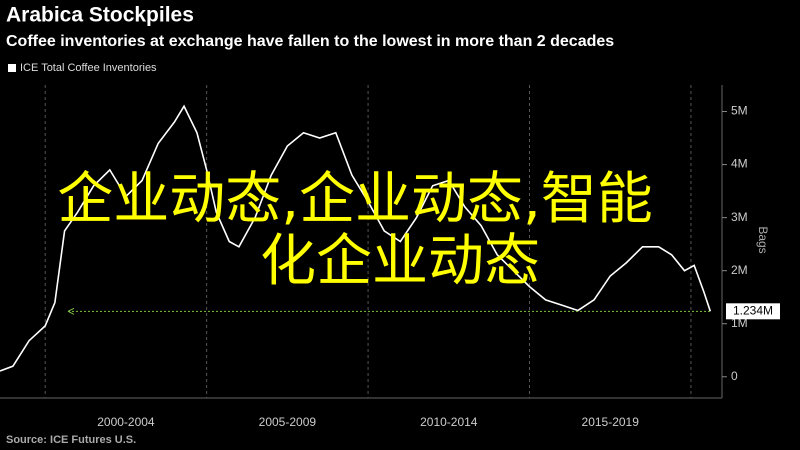 This screenshot has height=450, width=800. What do you see at coordinates (288, 422) in the screenshot?
I see `x-tick-label: 2005-2009` at bounding box center [288, 422].